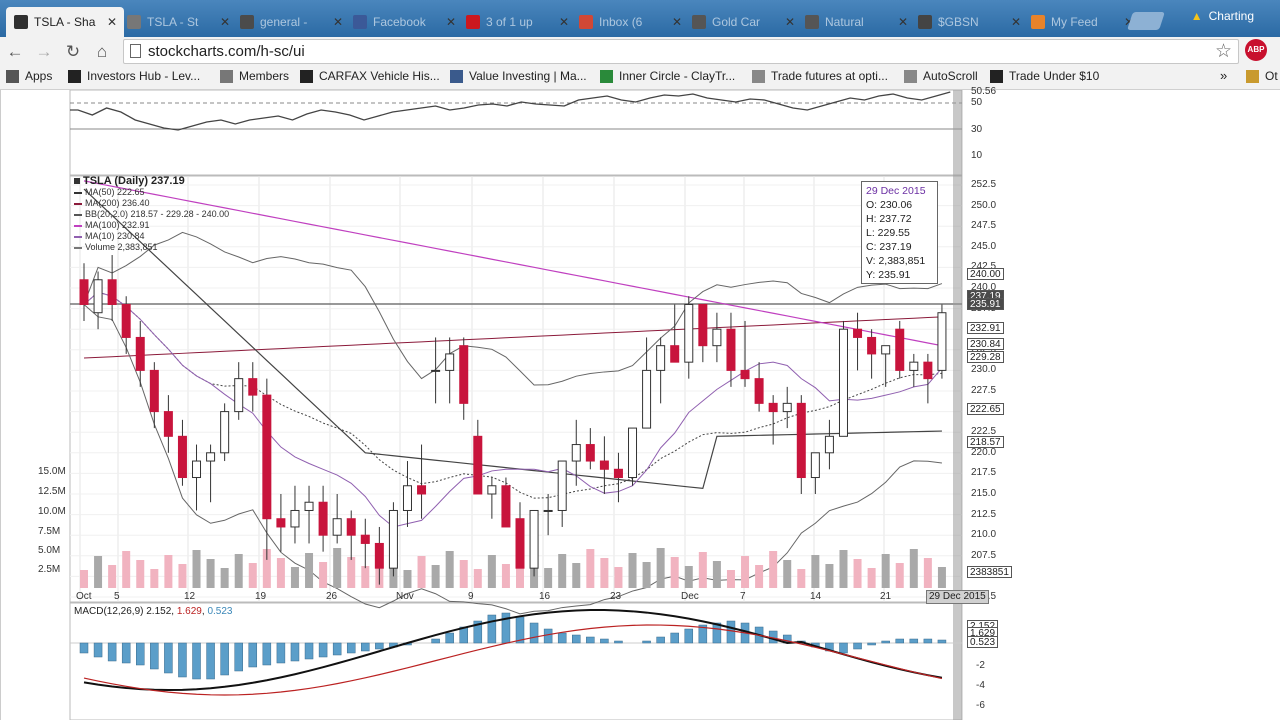 The image size is (1280, 720). I want to click on new-tab-button, so click(1146, 21).